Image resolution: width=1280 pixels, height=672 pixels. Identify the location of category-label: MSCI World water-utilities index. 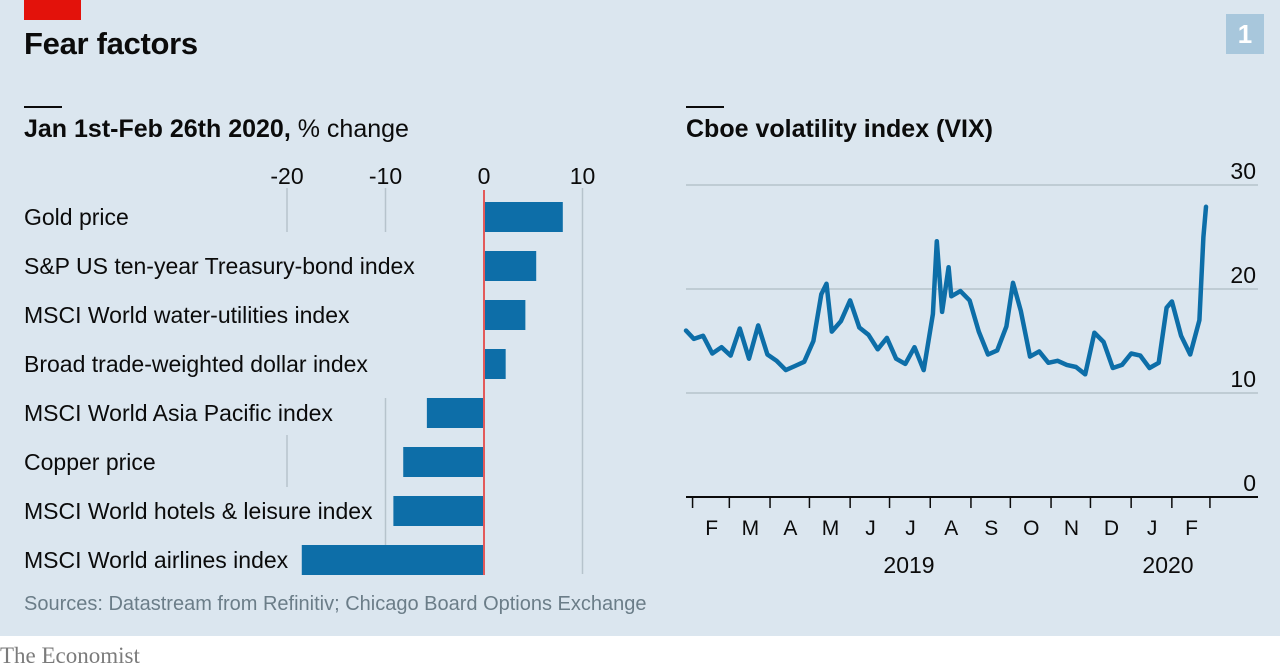
(187, 315).